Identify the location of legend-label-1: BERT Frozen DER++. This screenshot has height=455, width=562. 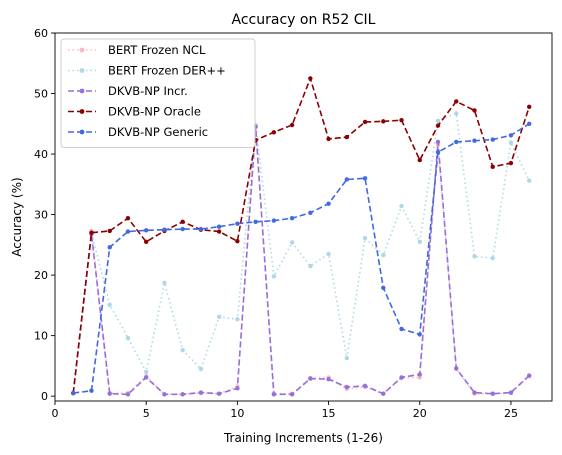
(167, 71).